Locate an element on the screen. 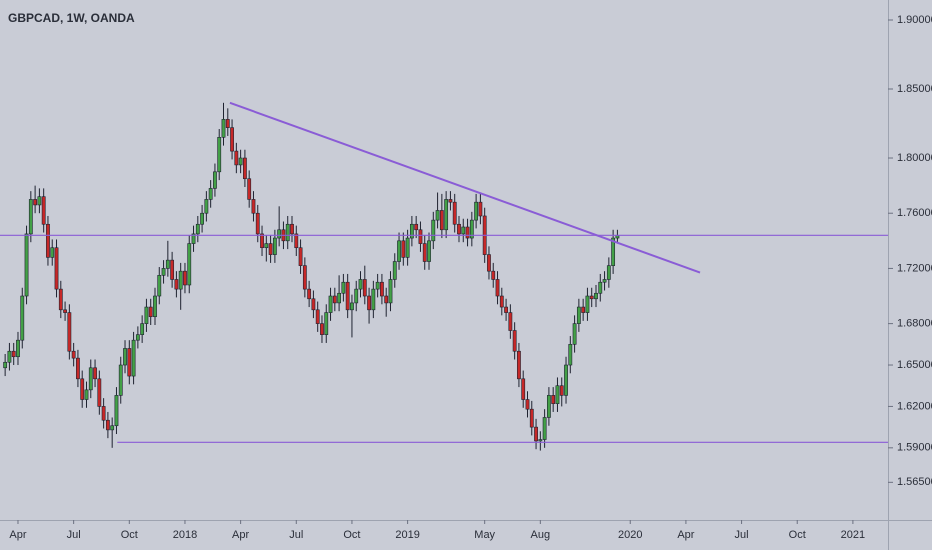 Image resolution: width=932 pixels, height=550 pixels. y-tick-label: 1.56500 is located at coordinates (914, 482).